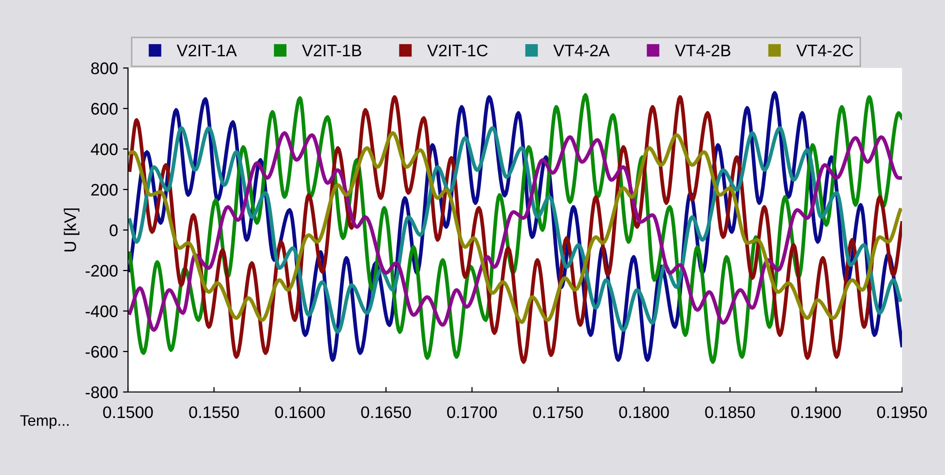  I want to click on y-tick-label: 600, so click(104, 108).